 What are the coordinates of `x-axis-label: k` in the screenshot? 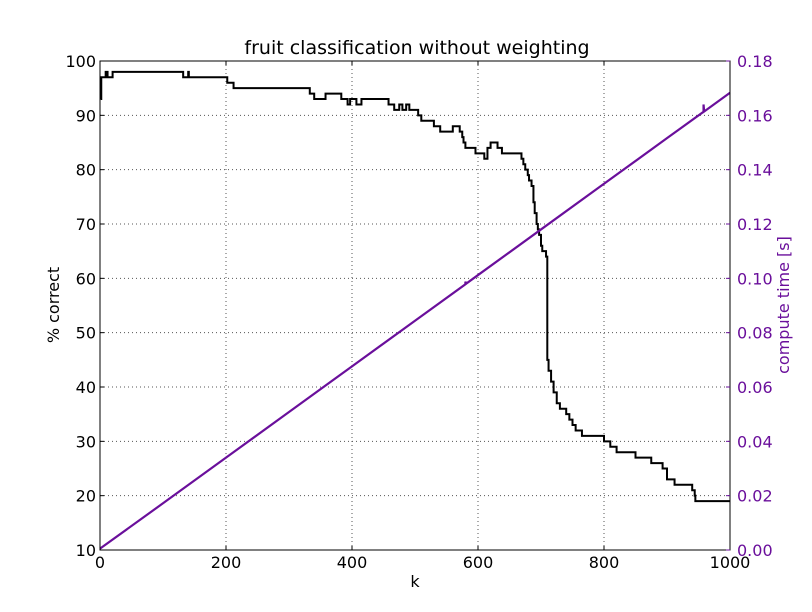 It's located at (415, 581).